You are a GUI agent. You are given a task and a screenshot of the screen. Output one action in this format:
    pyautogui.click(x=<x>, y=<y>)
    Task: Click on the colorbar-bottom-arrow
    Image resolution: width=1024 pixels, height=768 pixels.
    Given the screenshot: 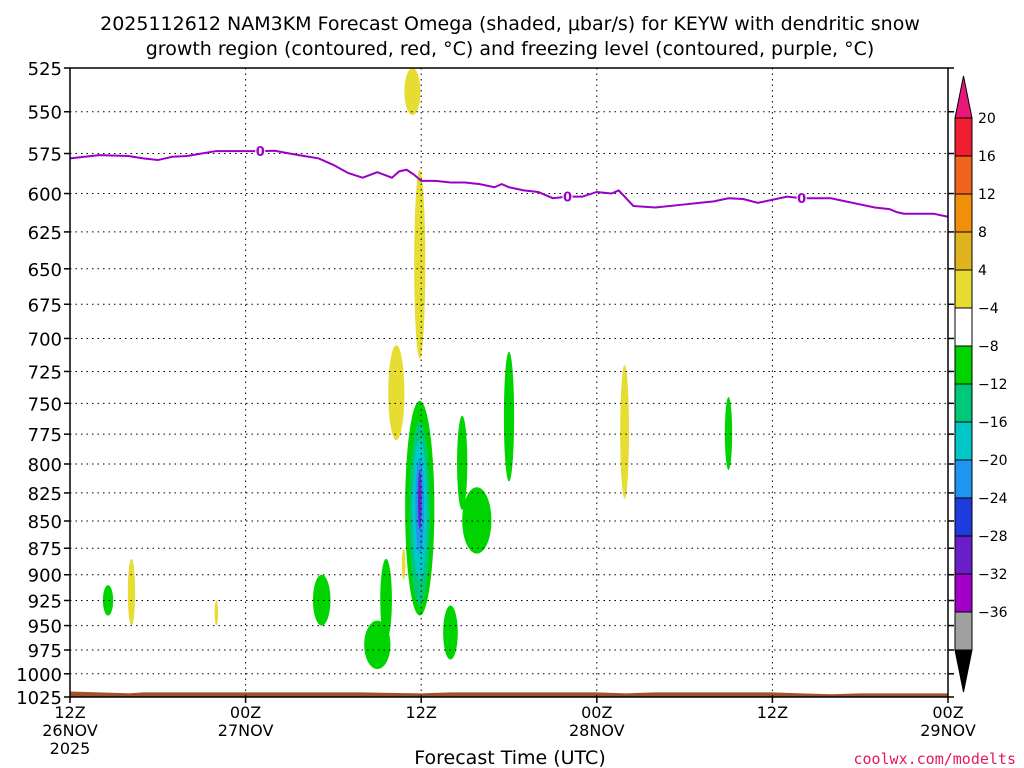 What is the action you would take?
    pyautogui.click(x=963, y=671)
    